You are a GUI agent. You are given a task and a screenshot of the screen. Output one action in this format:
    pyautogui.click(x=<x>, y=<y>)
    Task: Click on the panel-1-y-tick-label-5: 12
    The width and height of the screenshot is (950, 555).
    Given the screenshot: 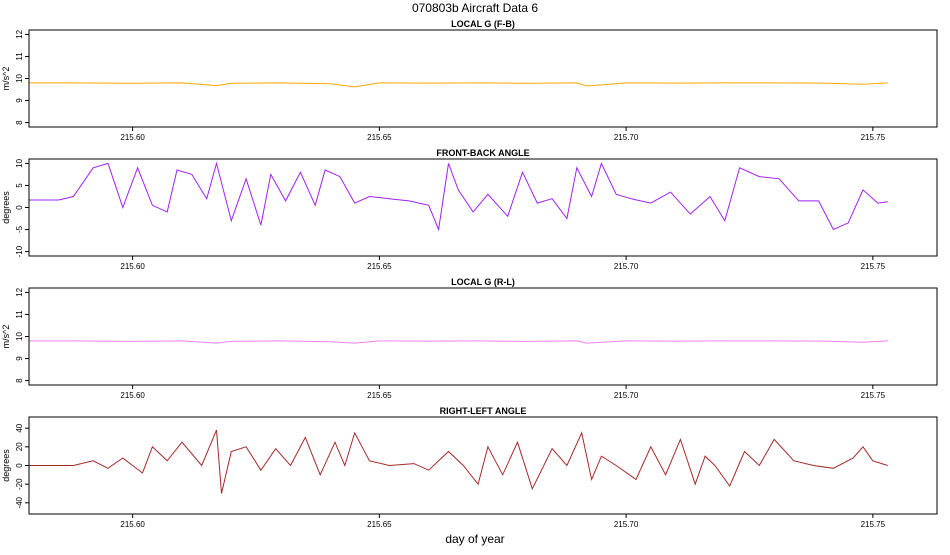 What is the action you would take?
    pyautogui.click(x=19, y=33)
    